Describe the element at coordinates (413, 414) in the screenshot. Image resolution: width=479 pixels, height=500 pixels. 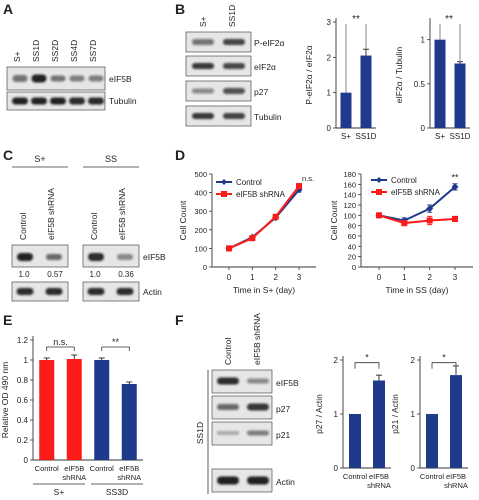
I see `y-tick-label: 1` at that location.